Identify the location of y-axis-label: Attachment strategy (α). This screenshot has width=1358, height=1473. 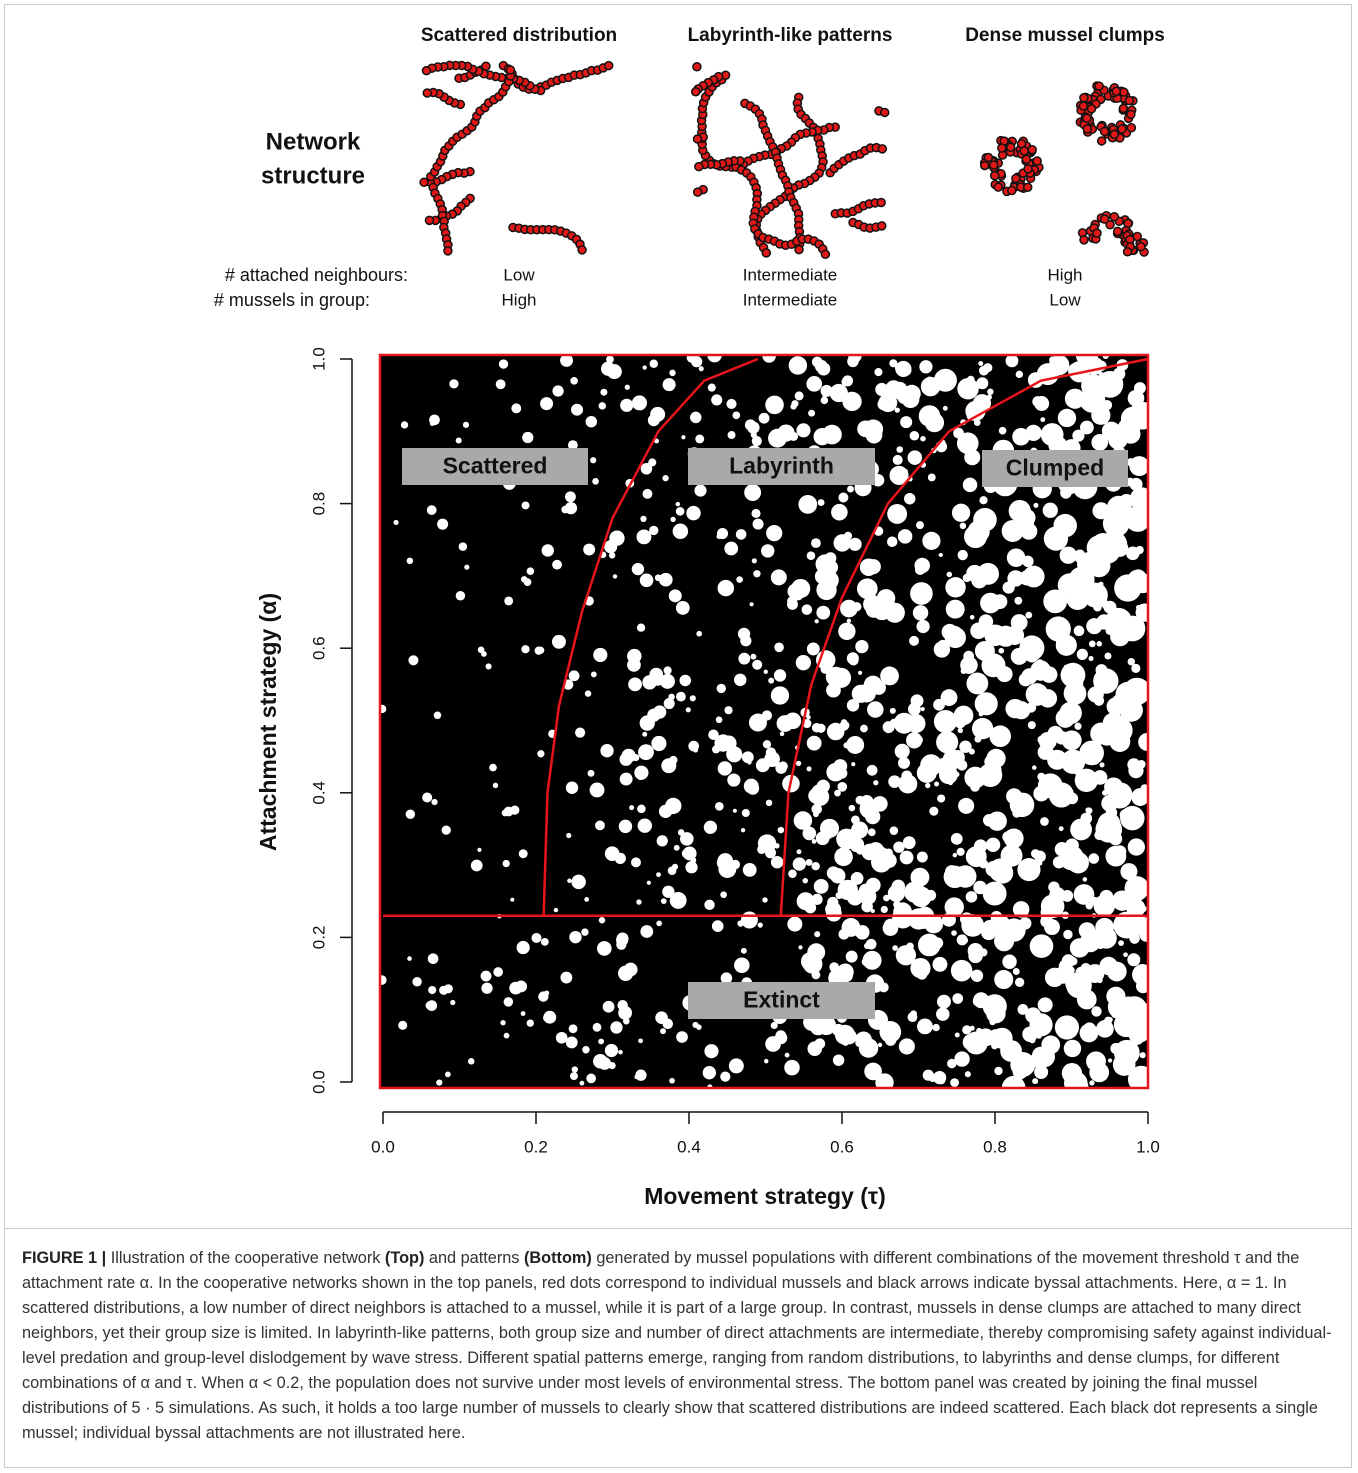
(268, 722).